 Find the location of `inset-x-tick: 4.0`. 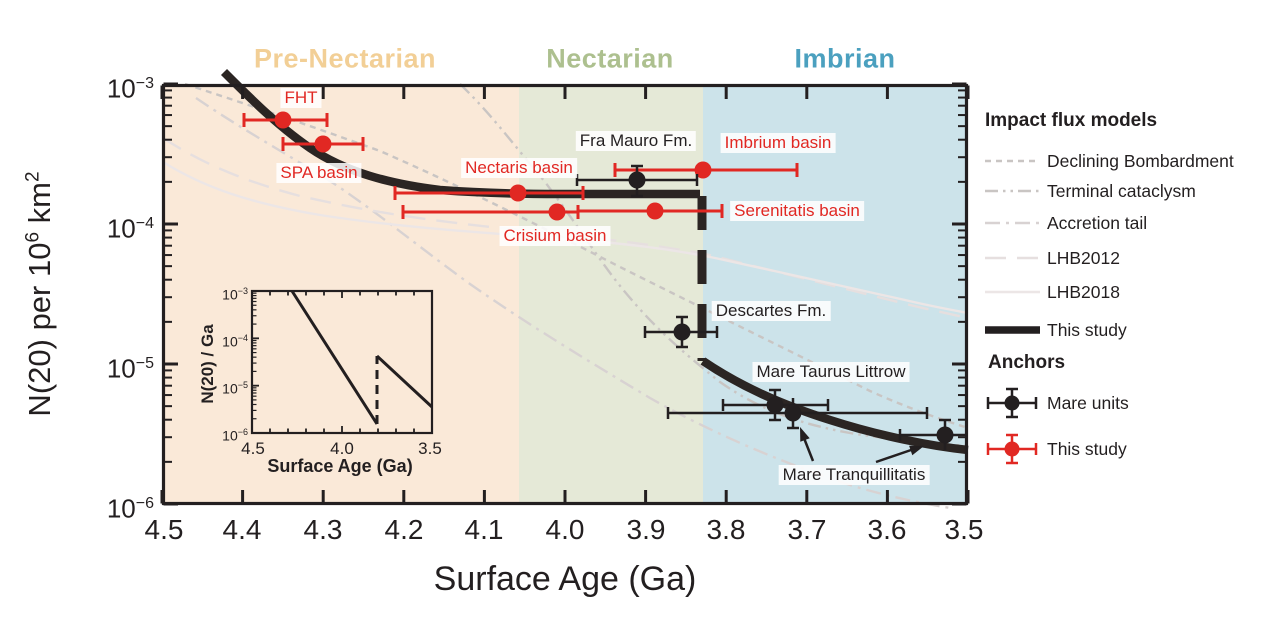

inset-x-tick: 4.0 is located at coordinates (342, 448).